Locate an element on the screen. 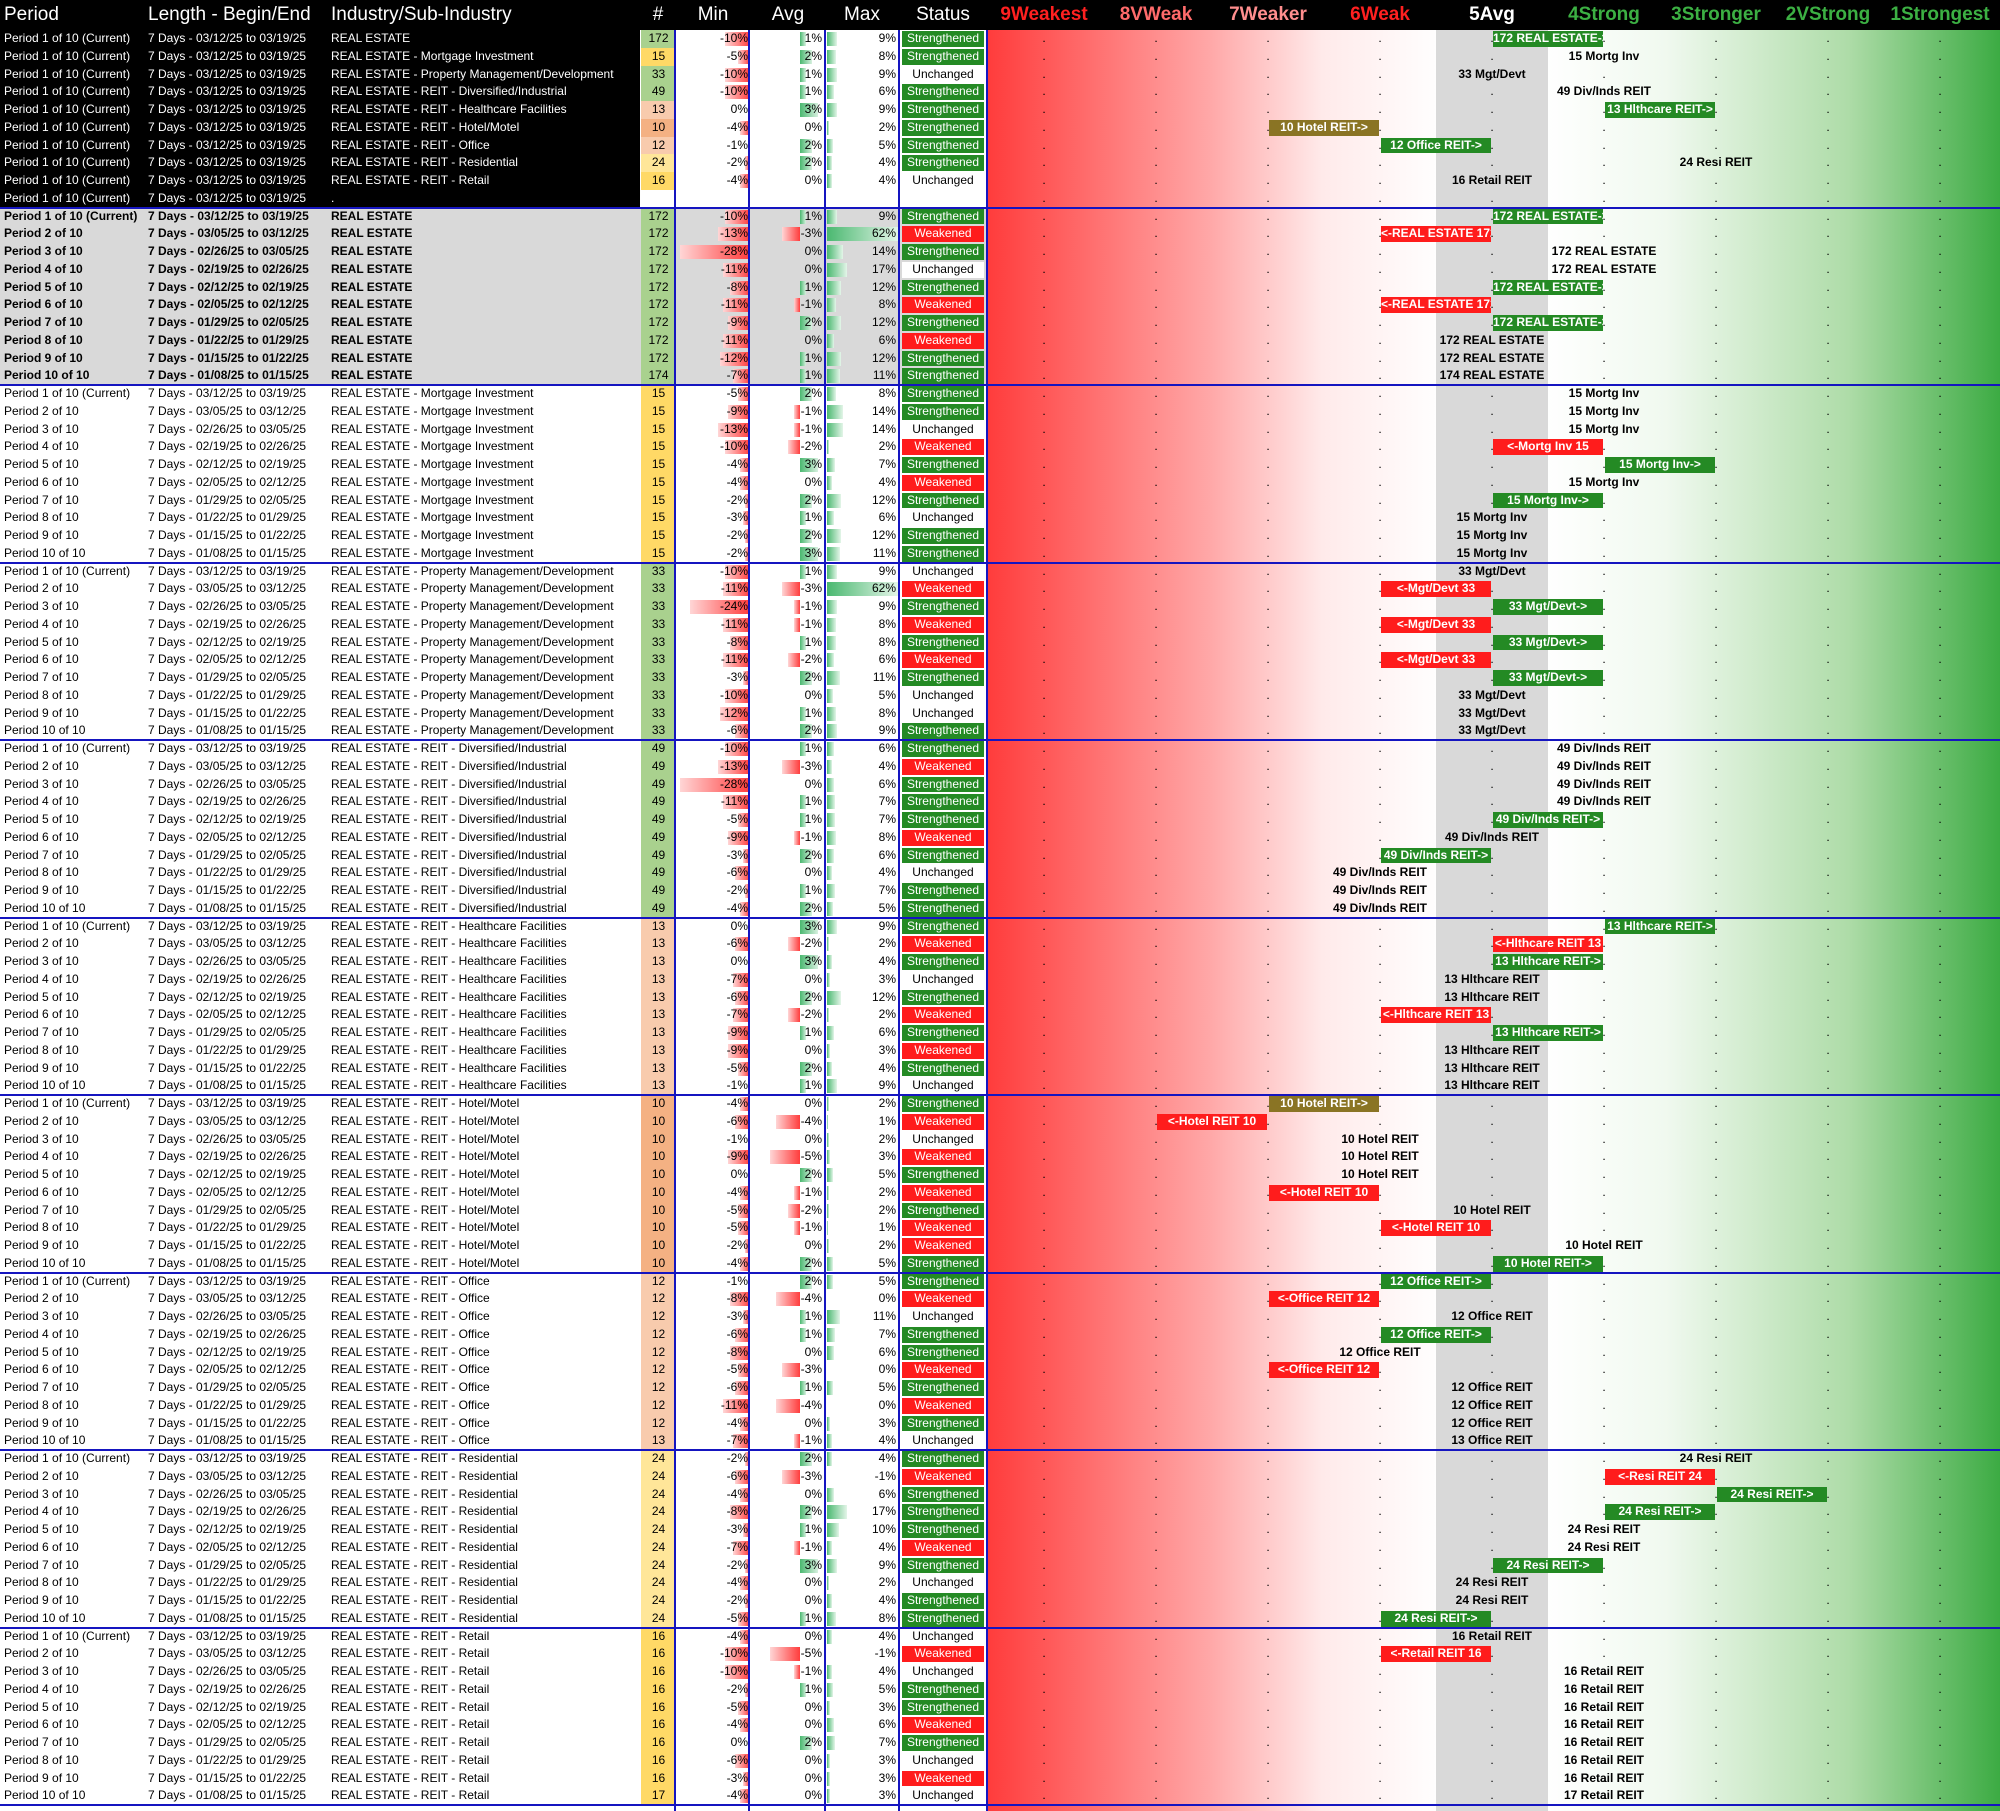 The width and height of the screenshot is (2000, 1811). cell-max: 1% is located at coordinates (887, 1227).